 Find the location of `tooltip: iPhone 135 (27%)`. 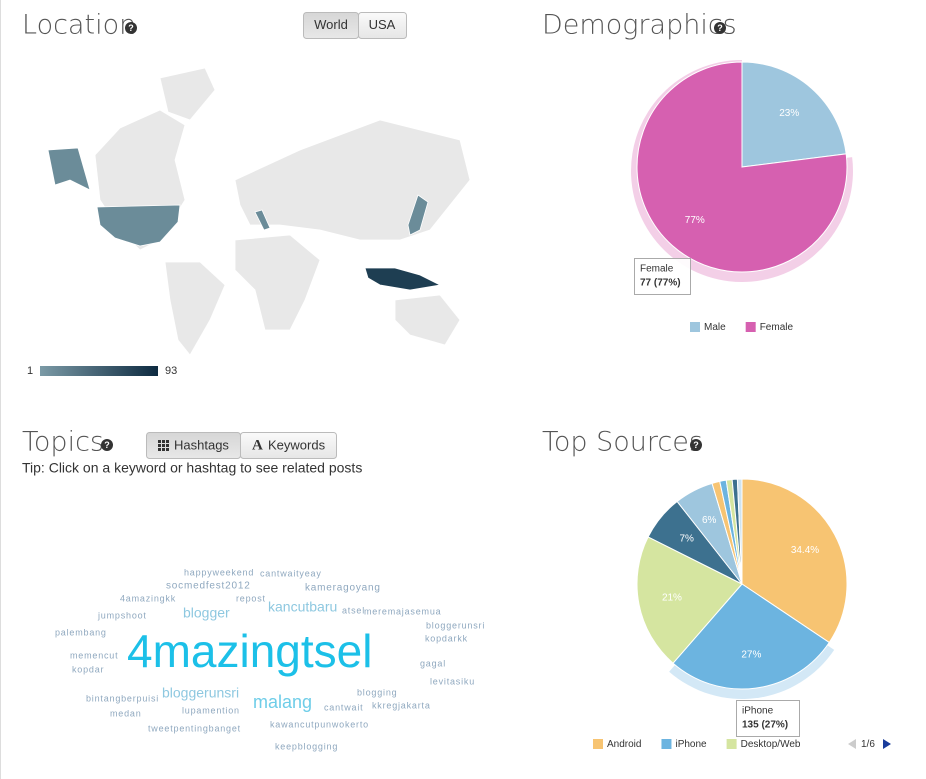

tooltip: iPhone 135 (27%) is located at coordinates (768, 718).